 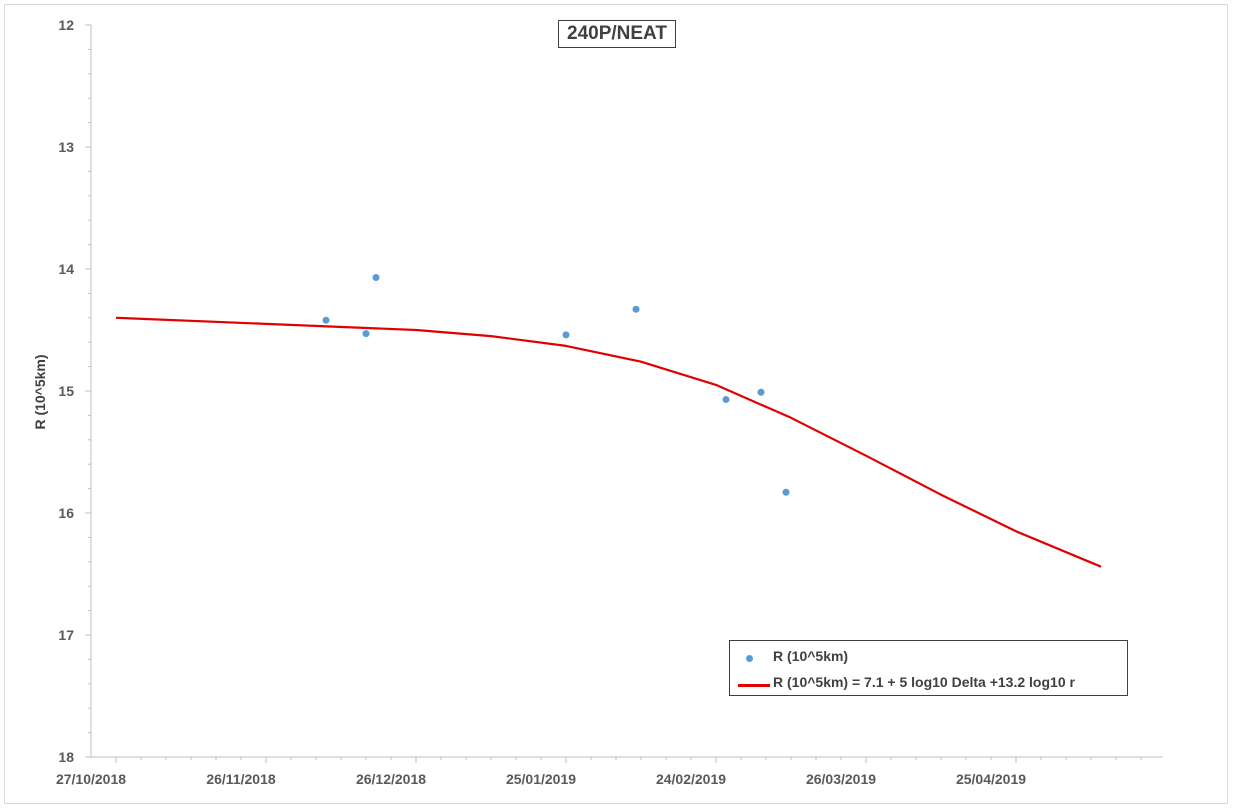 I want to click on y-axis-title: R (10^5km), so click(x=40, y=391).